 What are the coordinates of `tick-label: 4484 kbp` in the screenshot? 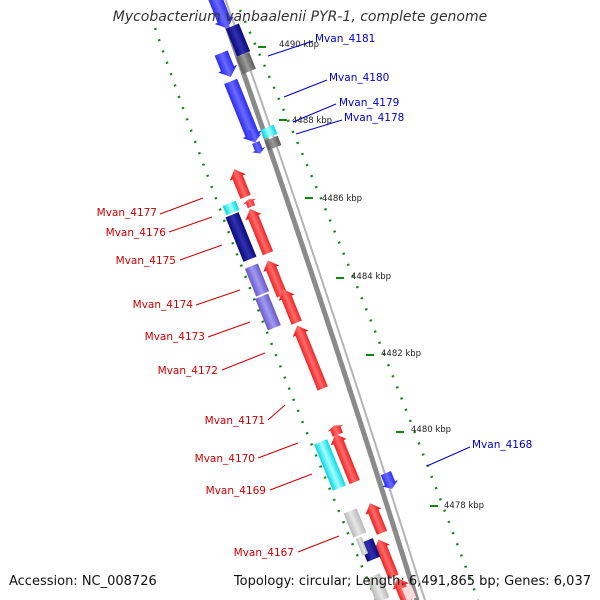 It's located at (371, 277).